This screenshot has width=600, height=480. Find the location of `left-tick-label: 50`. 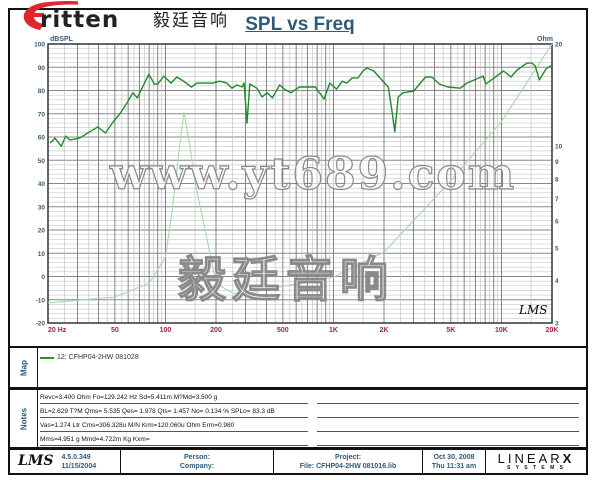

left-tick-label: 50 is located at coordinates (42, 161).